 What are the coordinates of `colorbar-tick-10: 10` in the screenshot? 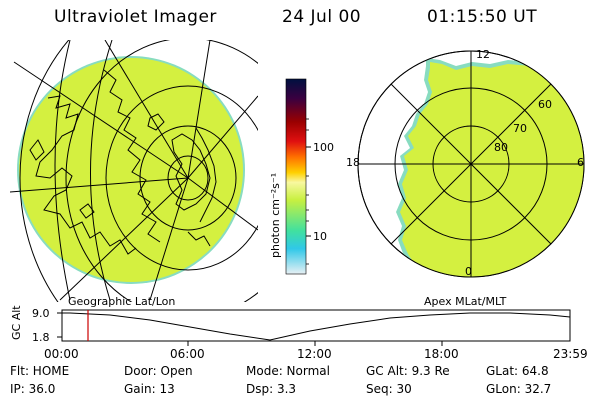 It's located at (320, 236).